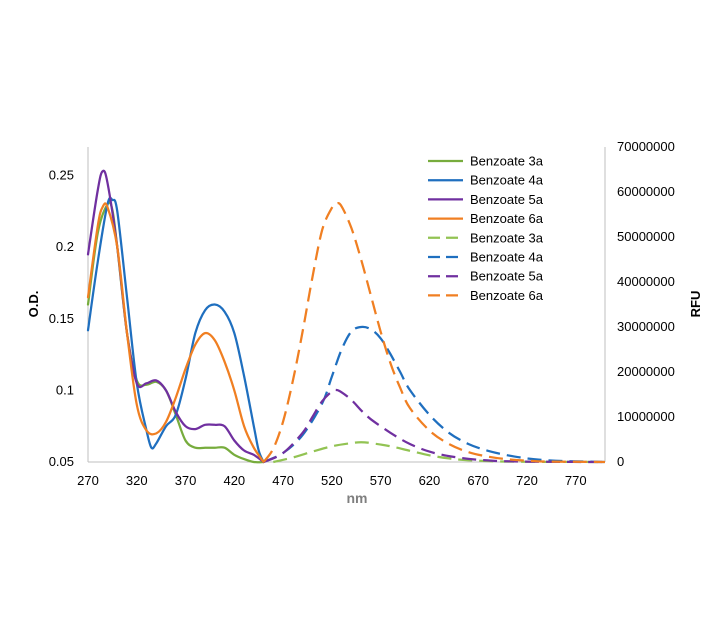 The image size is (716, 640). Describe the element at coordinates (137, 480) in the screenshot. I see `x-tick-label: 320` at that location.